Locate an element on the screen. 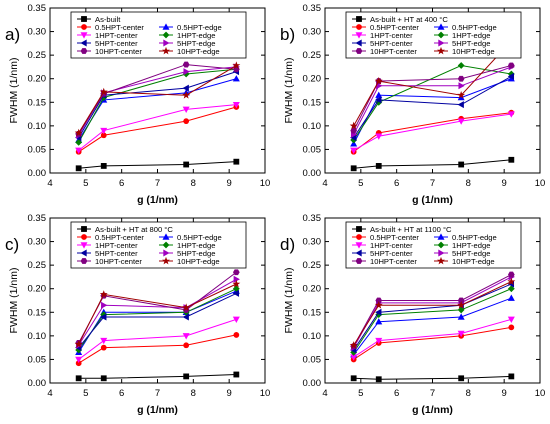 The width and height of the screenshot is (550, 424). x-tick-label: 9 is located at coordinates (504, 183).